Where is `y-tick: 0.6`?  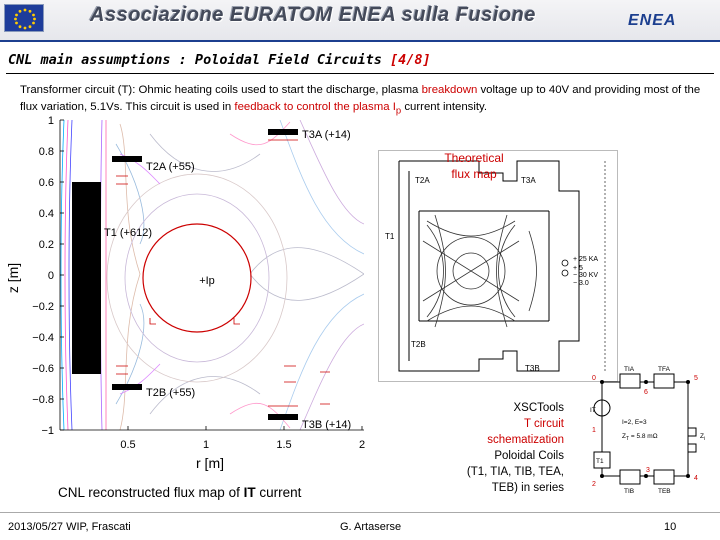 y-tick: 0.6 is located at coordinates (46, 183).